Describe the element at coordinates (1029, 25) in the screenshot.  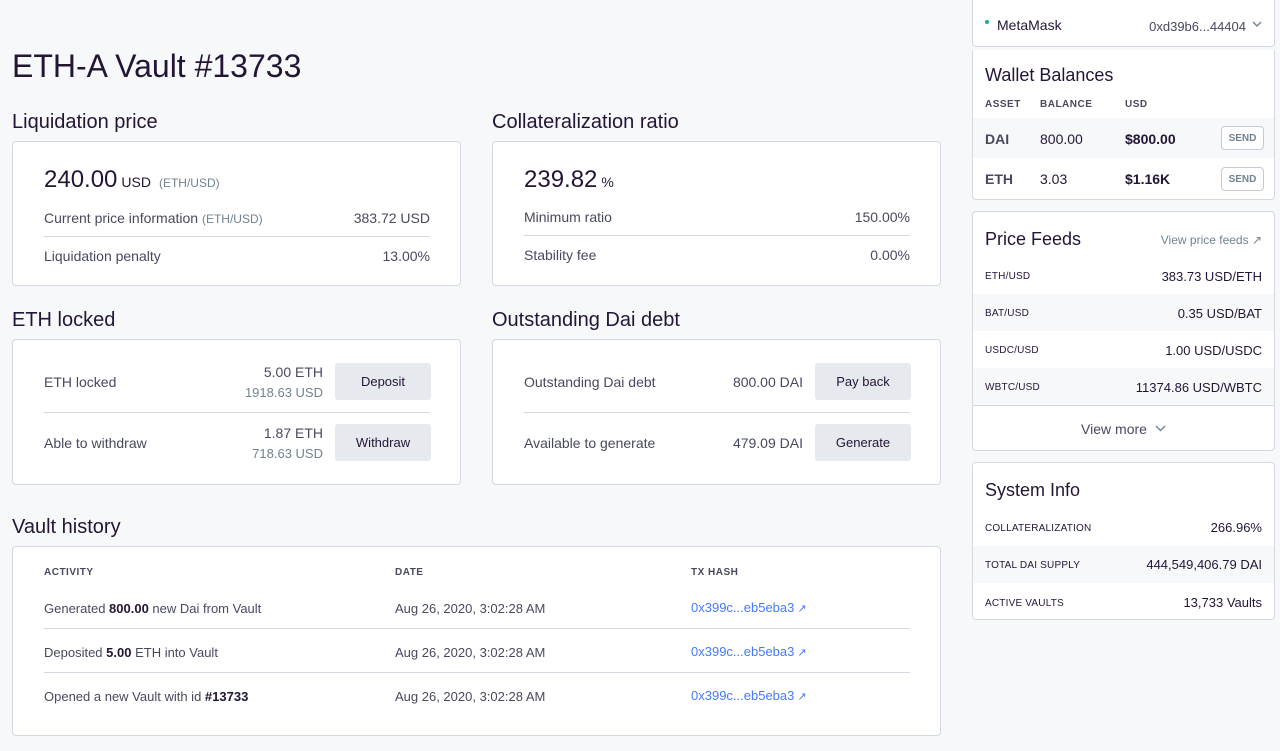
I see `wallet-name: MetaMask` at that location.